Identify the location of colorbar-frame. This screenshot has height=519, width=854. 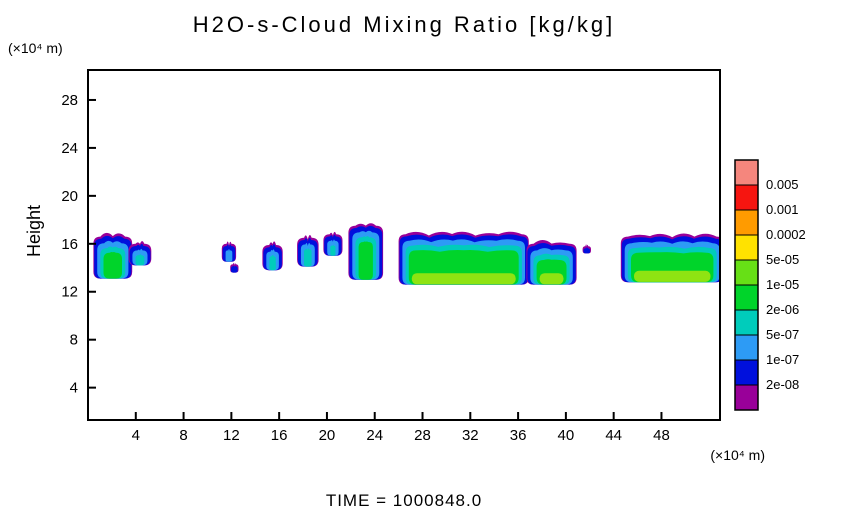
(746, 285).